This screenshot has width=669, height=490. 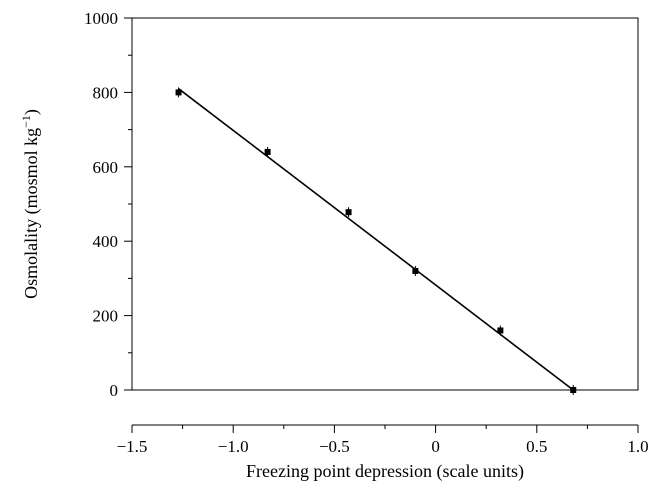 I want to click on y-axis-title-main: Osmolality (mosmol kg, so click(x=31, y=213).